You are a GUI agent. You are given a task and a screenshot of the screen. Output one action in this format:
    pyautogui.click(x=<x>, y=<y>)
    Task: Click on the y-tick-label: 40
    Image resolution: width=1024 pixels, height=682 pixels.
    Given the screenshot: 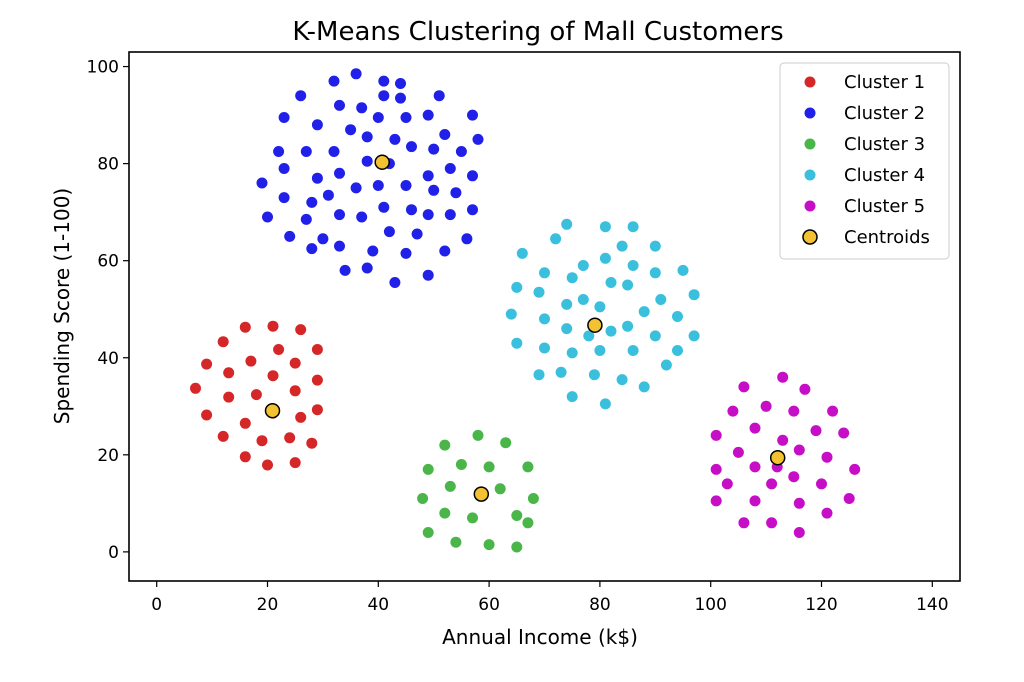 What is the action you would take?
    pyautogui.click(x=108, y=359)
    